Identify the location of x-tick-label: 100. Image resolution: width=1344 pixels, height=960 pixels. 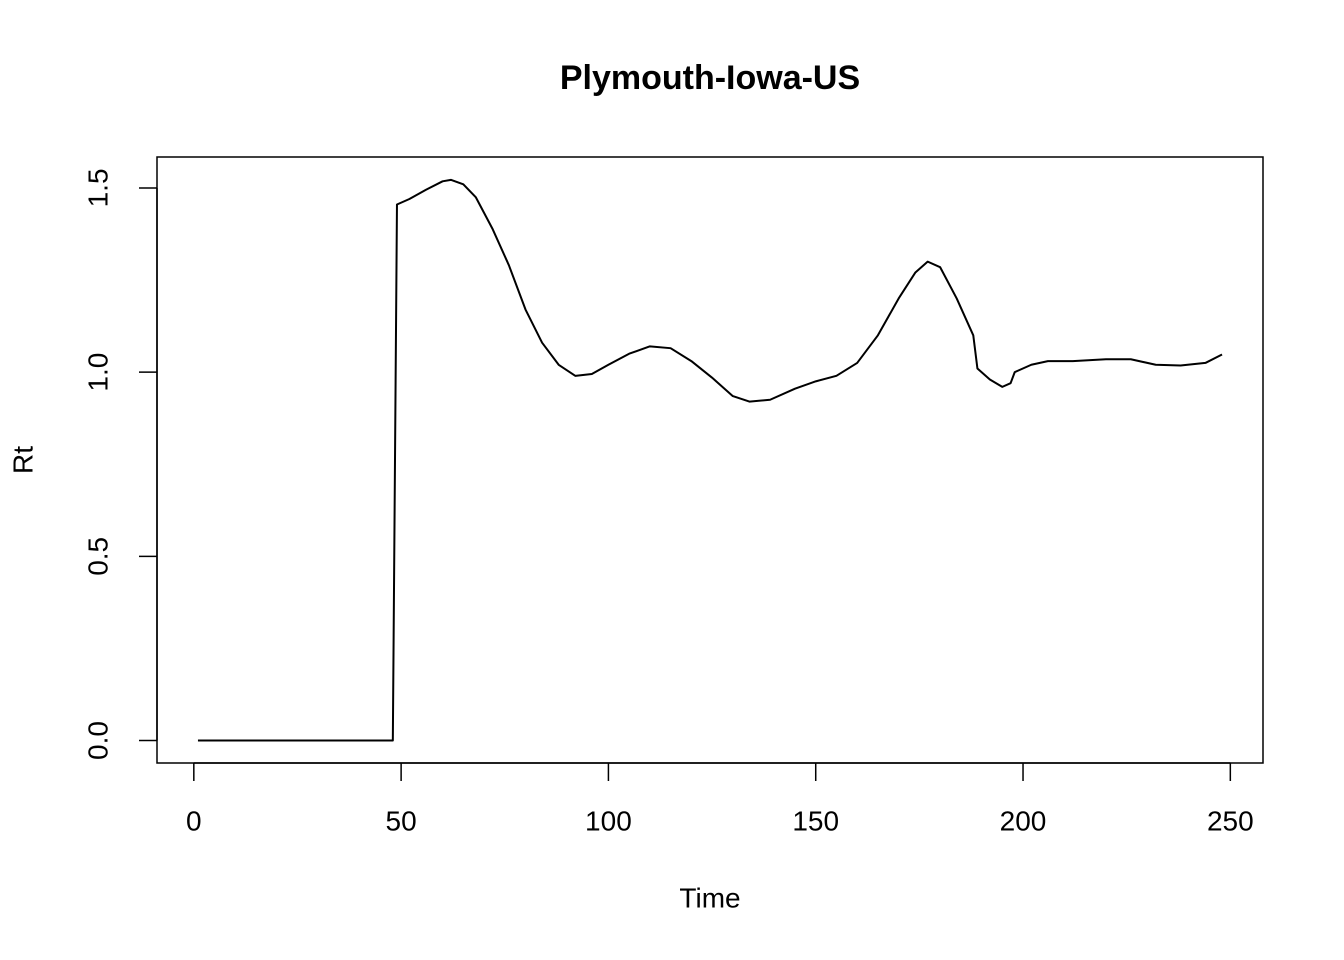
(608, 820).